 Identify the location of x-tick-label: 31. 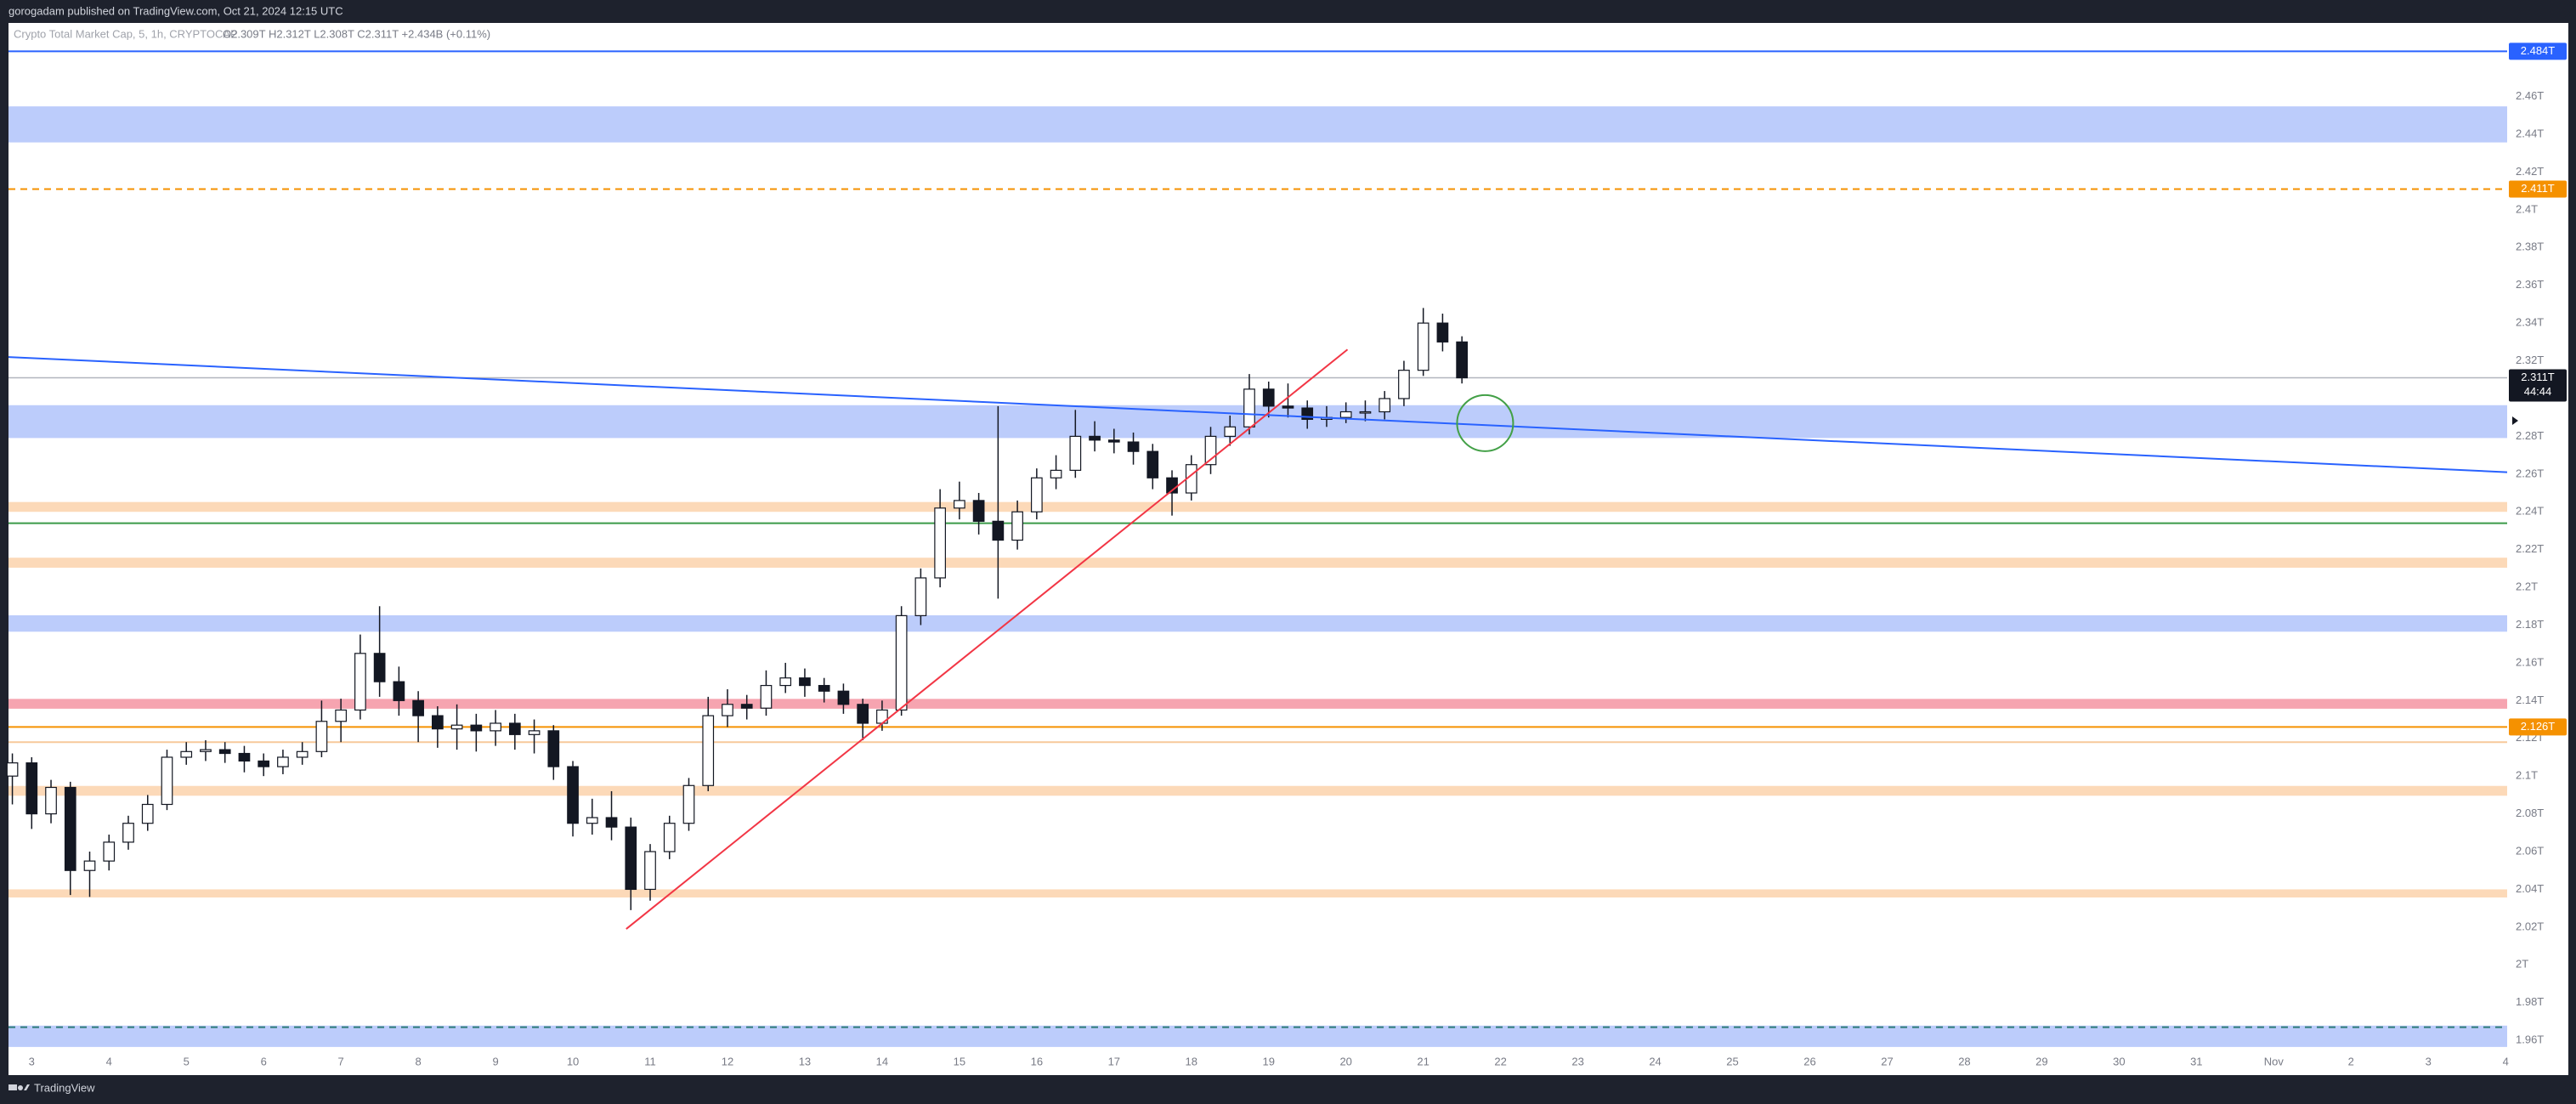
(2196, 1061).